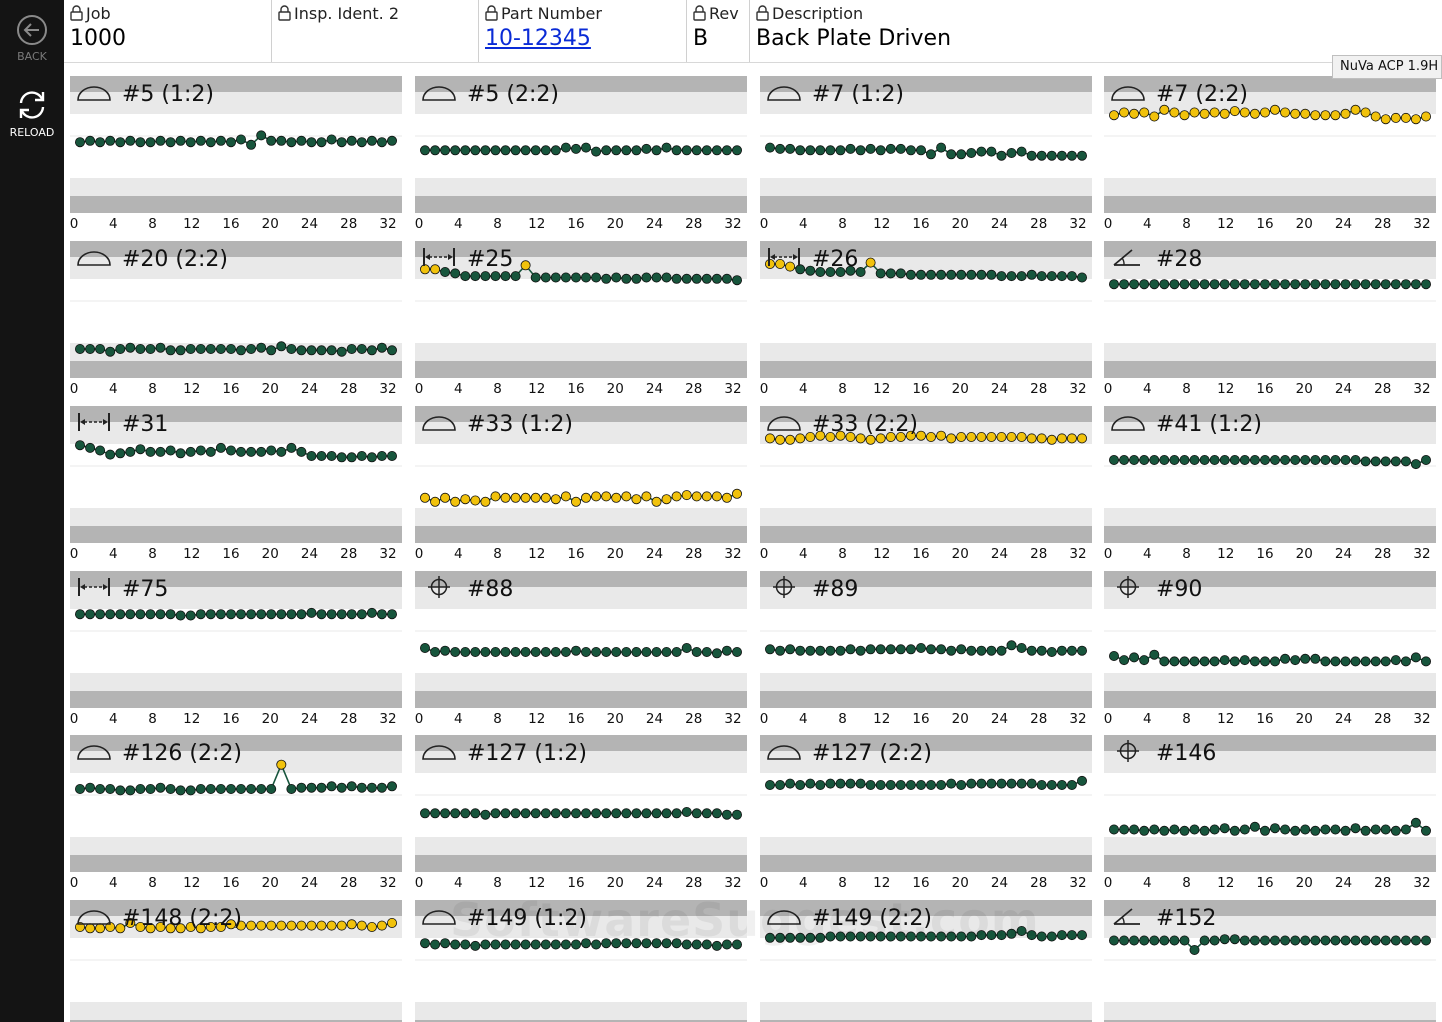 This screenshot has width=1442, height=1022. Describe the element at coordinates (581, 320) in the screenshot. I see `chart-panel: #25 0 4 8 12 16 20 24 28 32` at that location.